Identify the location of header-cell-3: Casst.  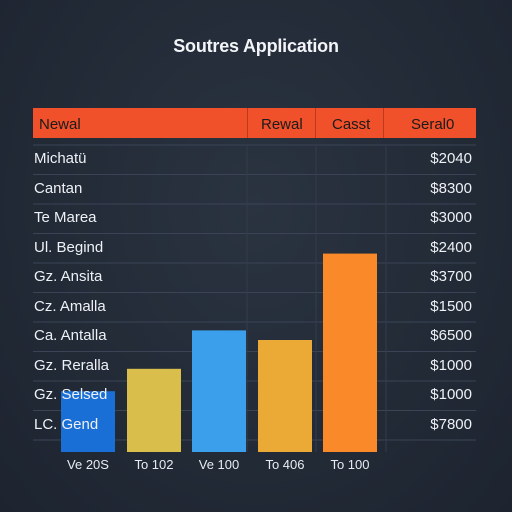
(351, 124).